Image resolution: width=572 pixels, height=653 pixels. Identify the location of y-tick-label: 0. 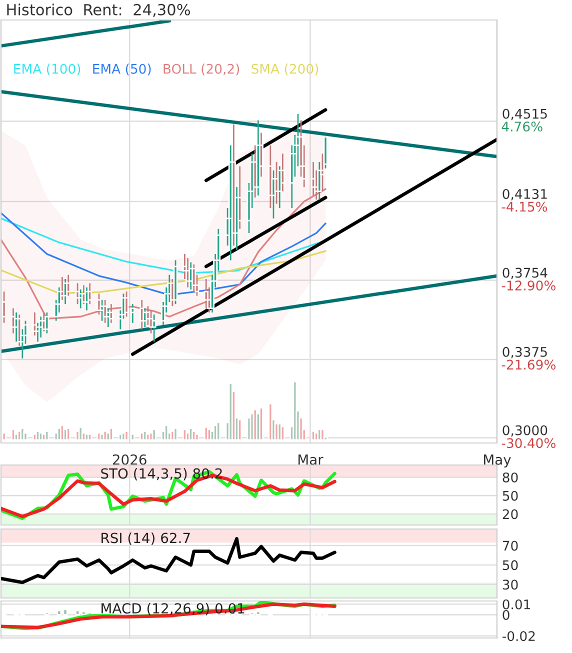
(506, 615).